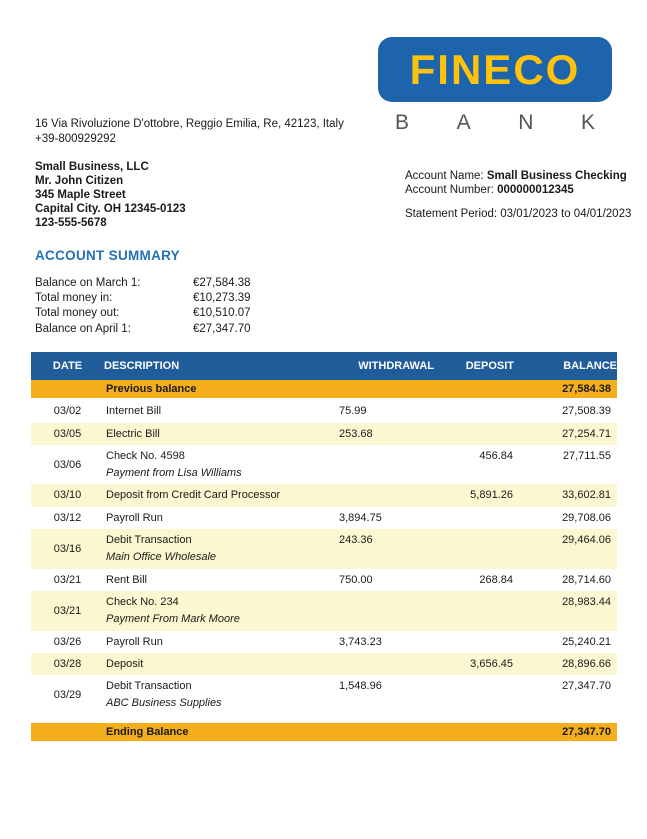 The width and height of the screenshot is (647, 839). Describe the element at coordinates (134, 641) in the screenshot. I see `transaction-description: Payroll Run` at that location.